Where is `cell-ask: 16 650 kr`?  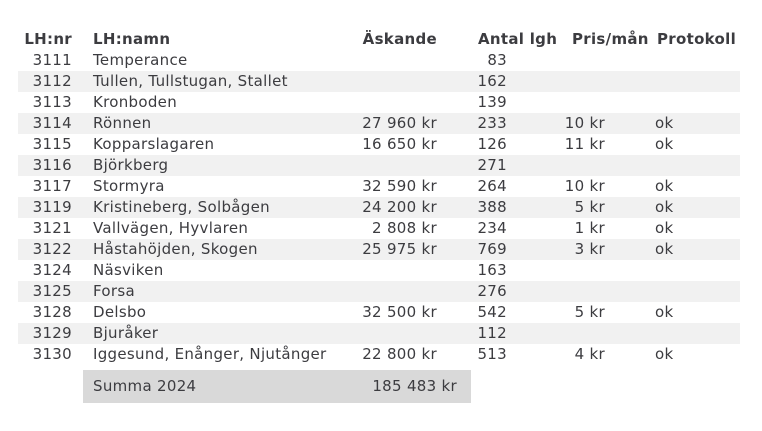
cell-ask: 16 650 kr is located at coordinates (399, 144).